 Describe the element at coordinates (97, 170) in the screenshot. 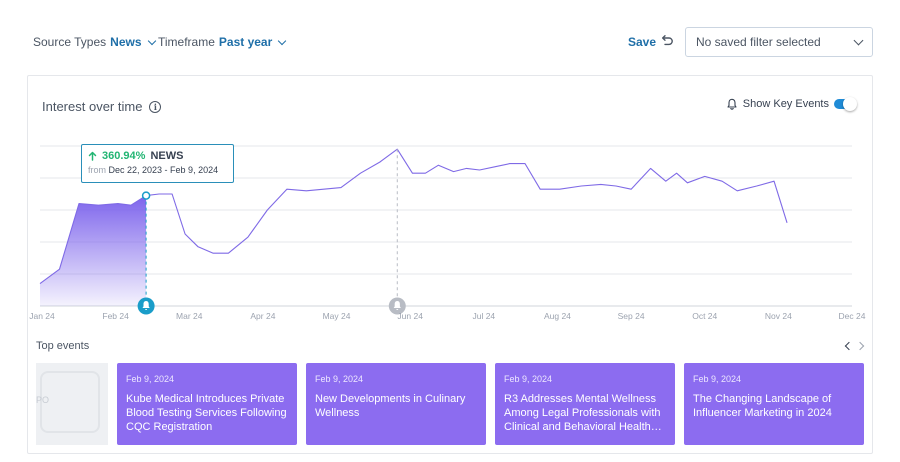

I see `tooltip-from-label: from` at that location.